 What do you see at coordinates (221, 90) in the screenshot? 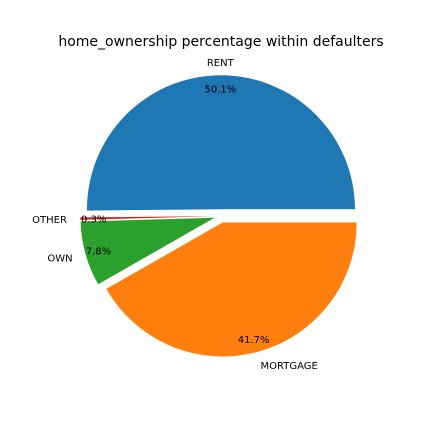
I see `slice-percent-rent: 50.1%` at bounding box center [221, 90].